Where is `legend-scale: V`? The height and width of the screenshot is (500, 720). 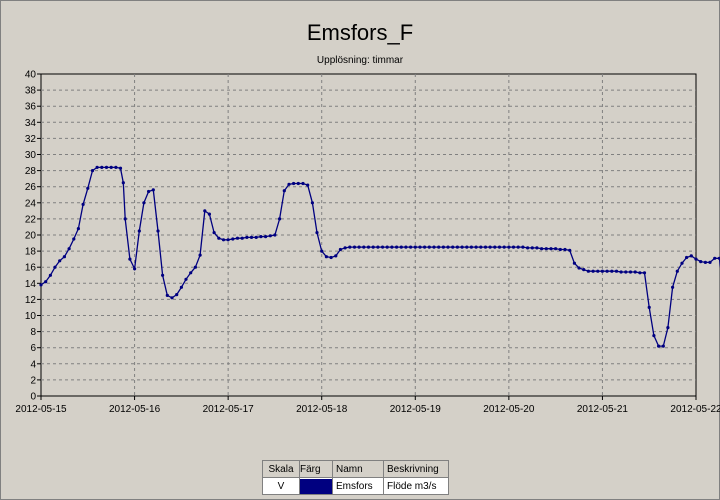
legend-scale: V is located at coordinates (281, 486).